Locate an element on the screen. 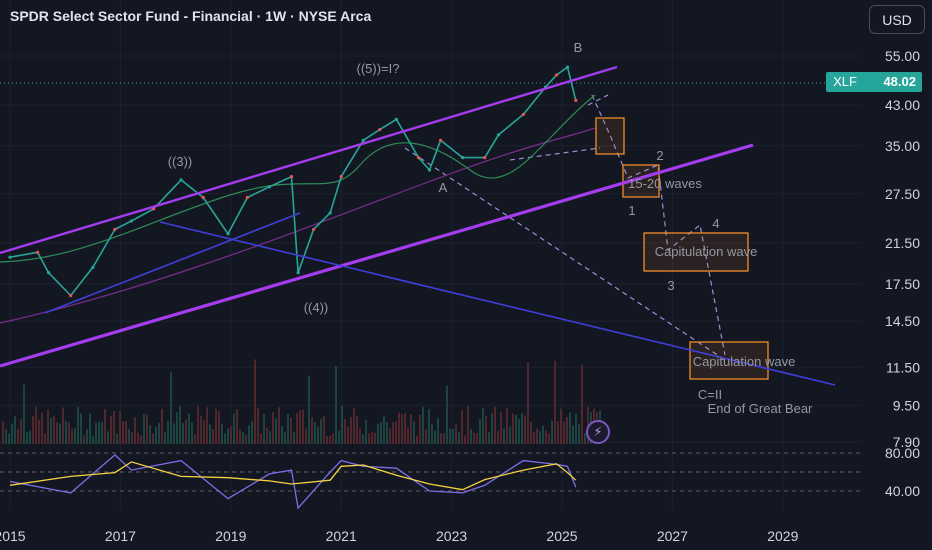  last-price-tag: XLF 48.02 is located at coordinates (874, 82).